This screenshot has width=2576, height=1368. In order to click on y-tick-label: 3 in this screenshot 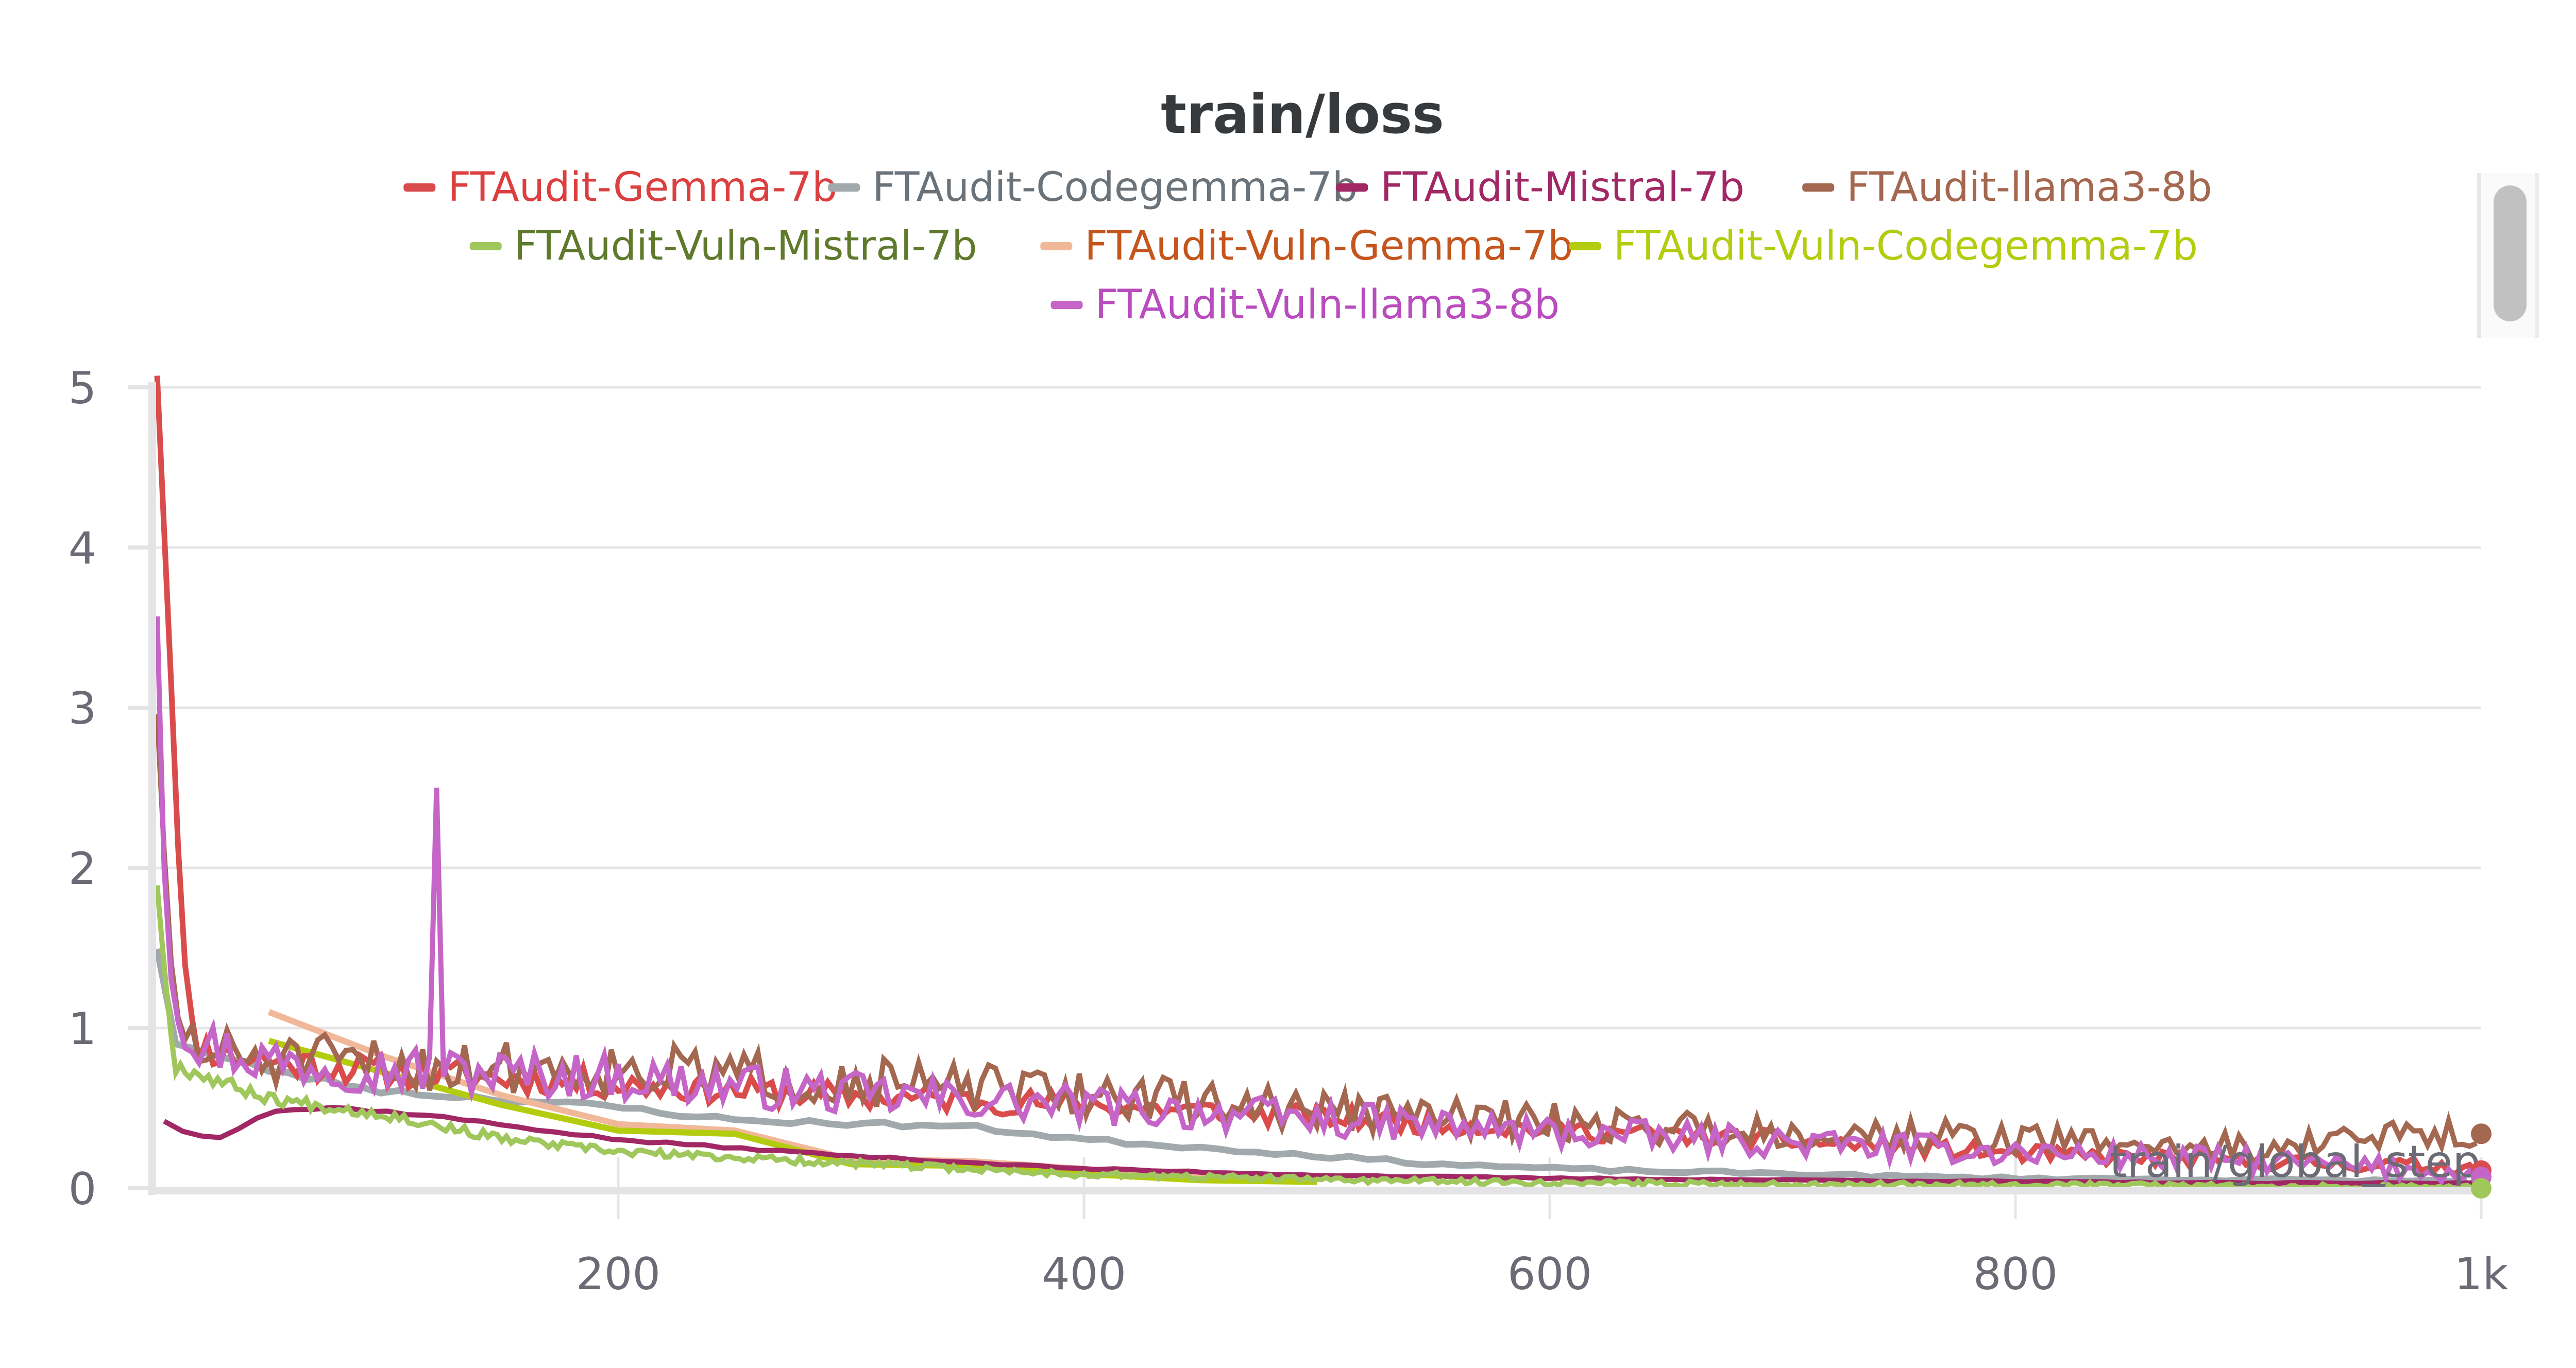, I will do `click(83, 708)`.